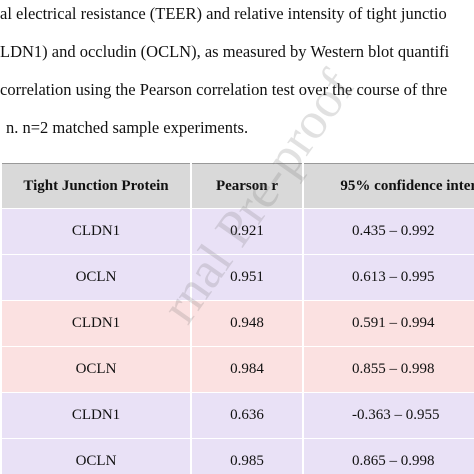  I want to click on table-row: OCLN 0.951 0.613 – 0.995, so click(237, 277).